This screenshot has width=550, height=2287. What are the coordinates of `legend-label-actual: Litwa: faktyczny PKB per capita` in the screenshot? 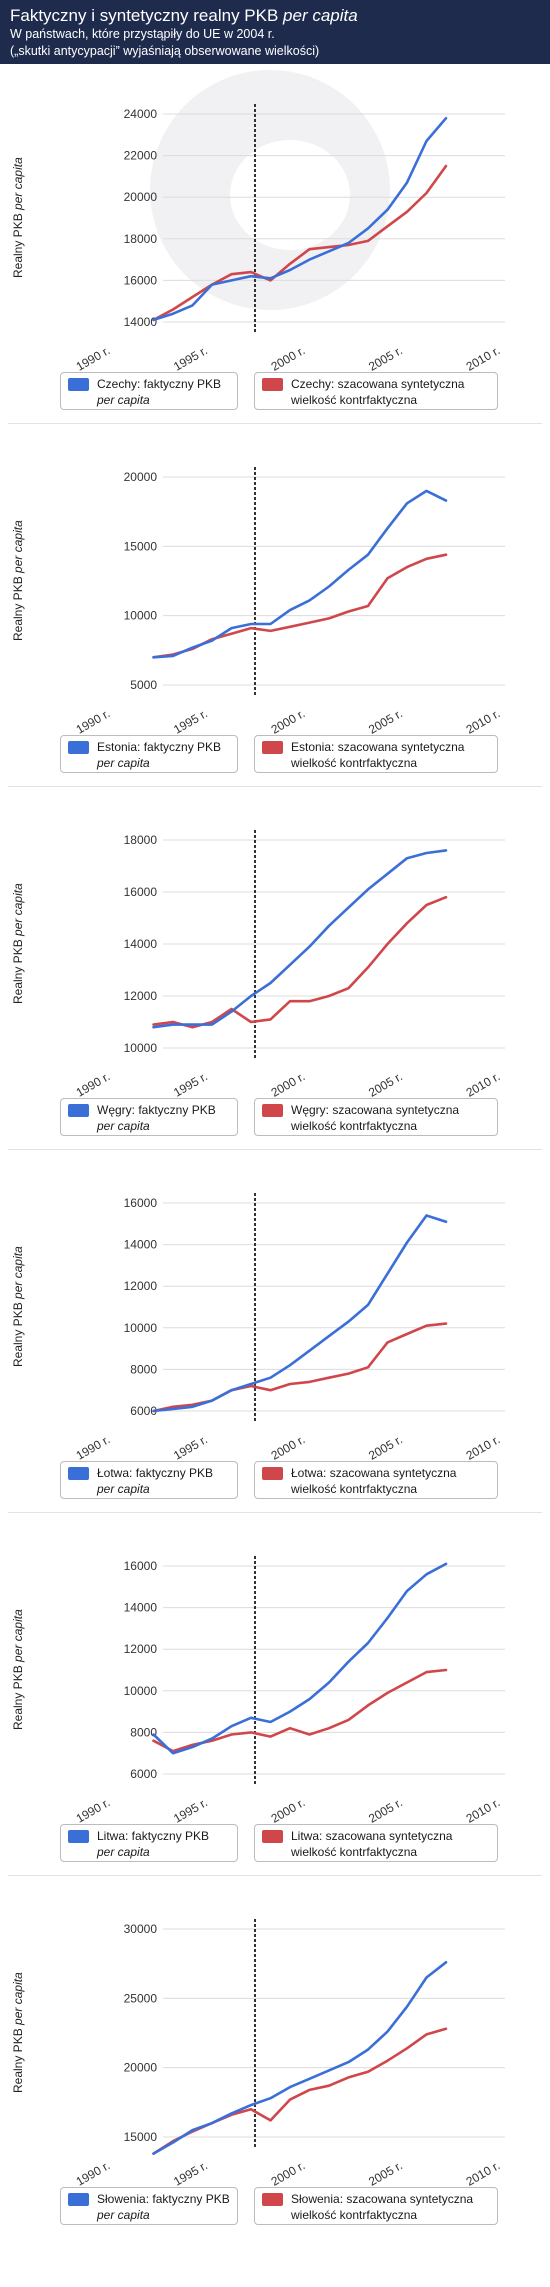 It's located at (153, 1844).